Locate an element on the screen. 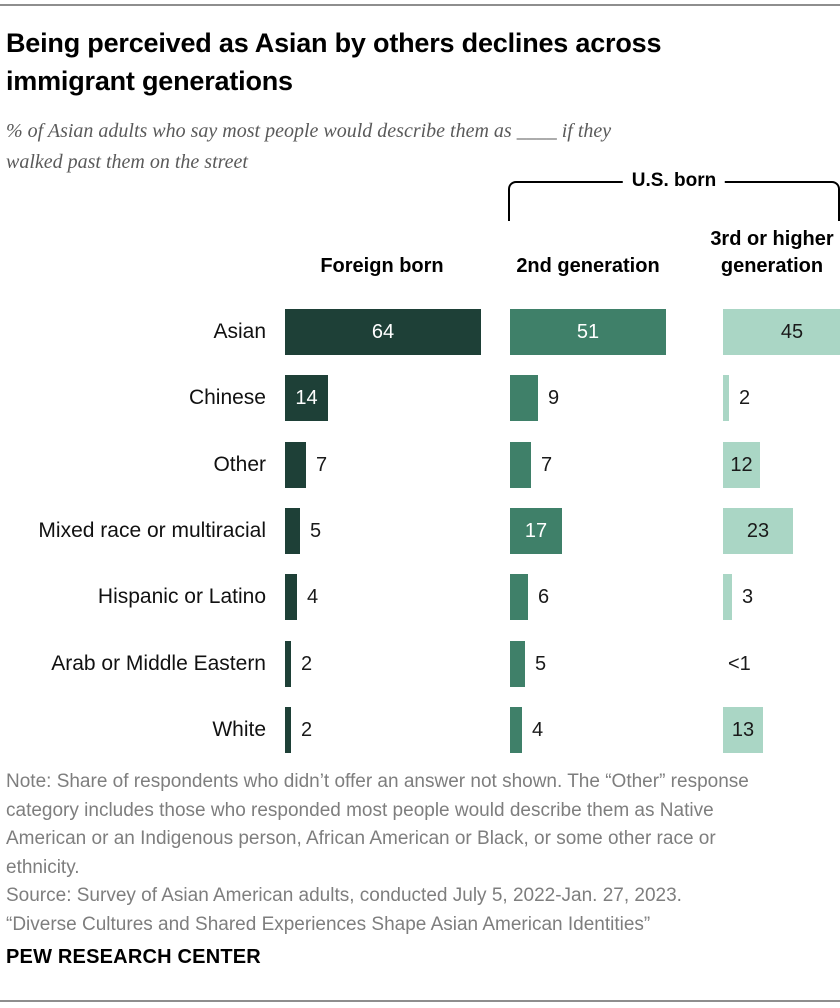 This screenshot has width=840, height=1008. value-label-inside: 45 is located at coordinates (792, 332).